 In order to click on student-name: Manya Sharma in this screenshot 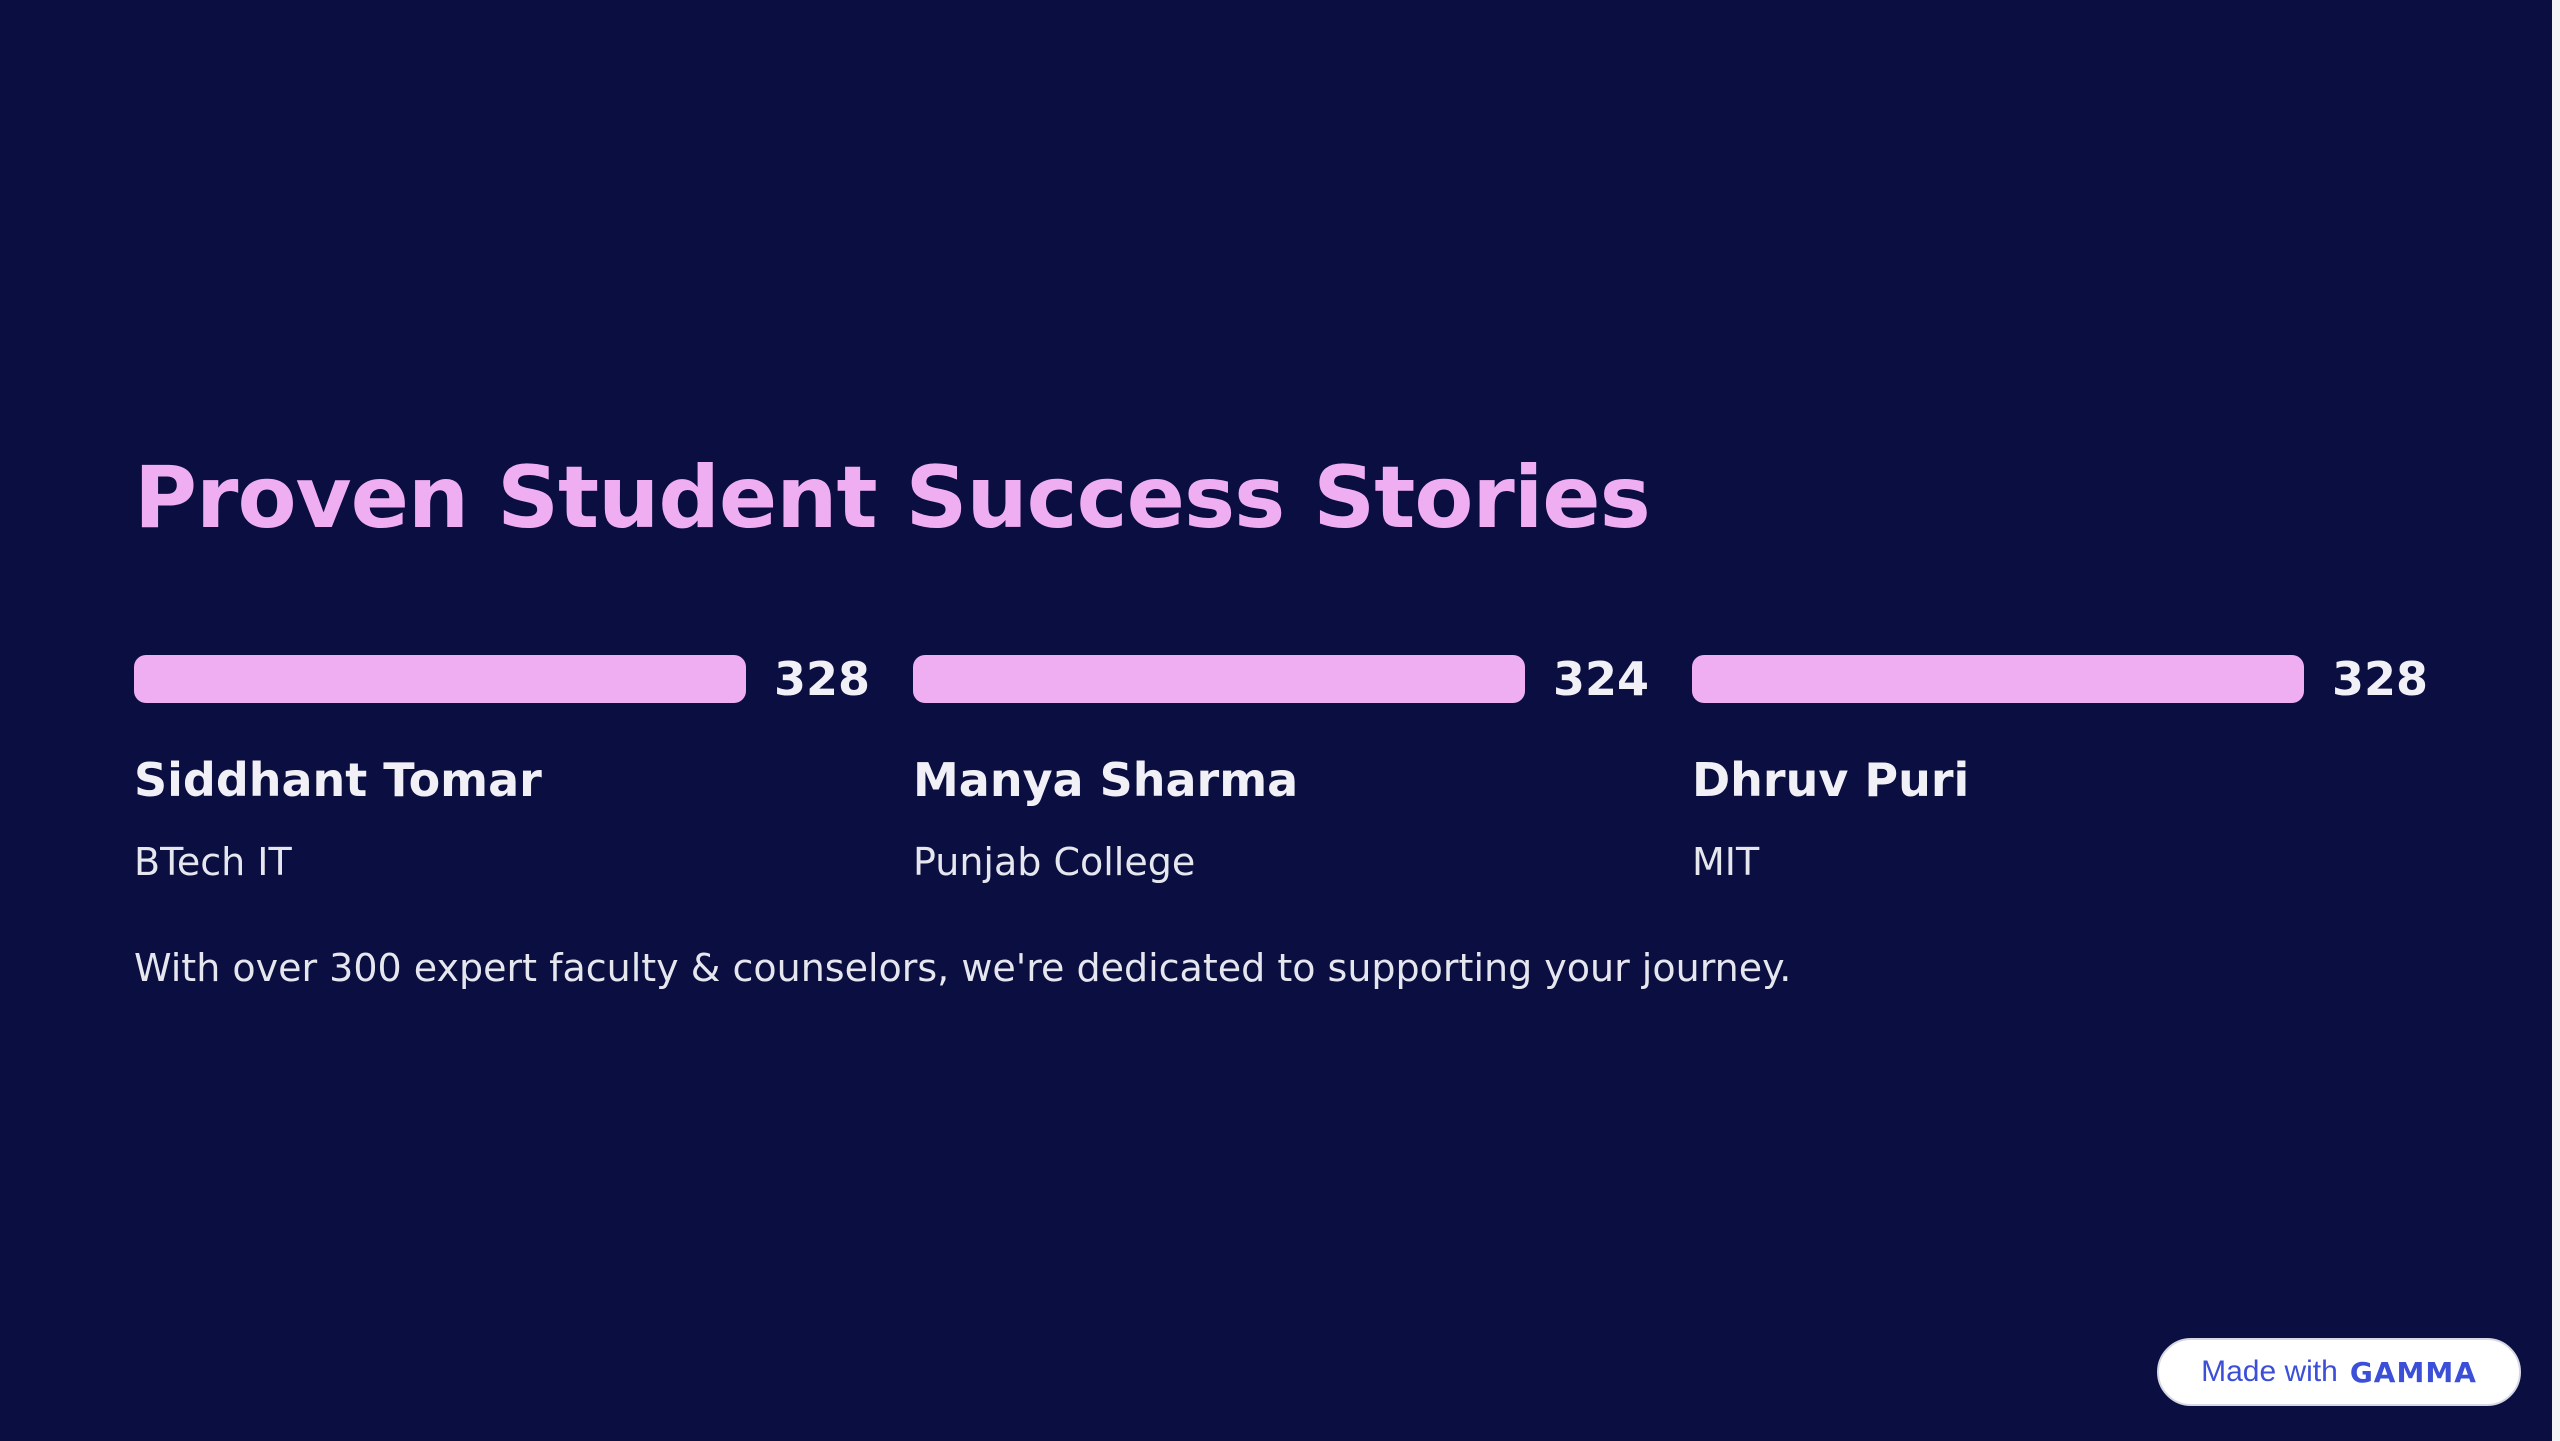, I will do `click(1106, 780)`.